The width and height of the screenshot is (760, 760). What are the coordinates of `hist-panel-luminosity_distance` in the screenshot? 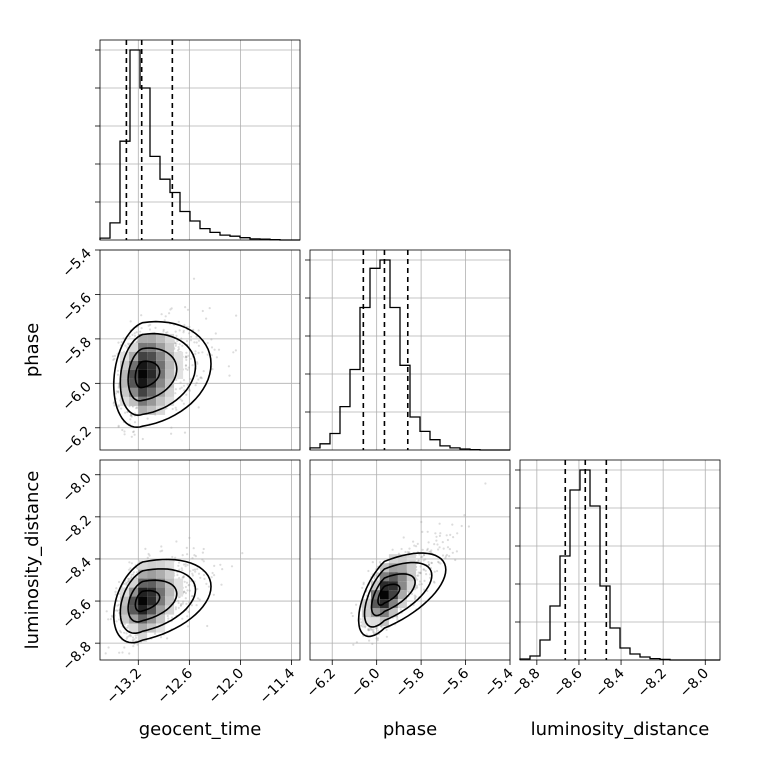 It's located at (618, 560).